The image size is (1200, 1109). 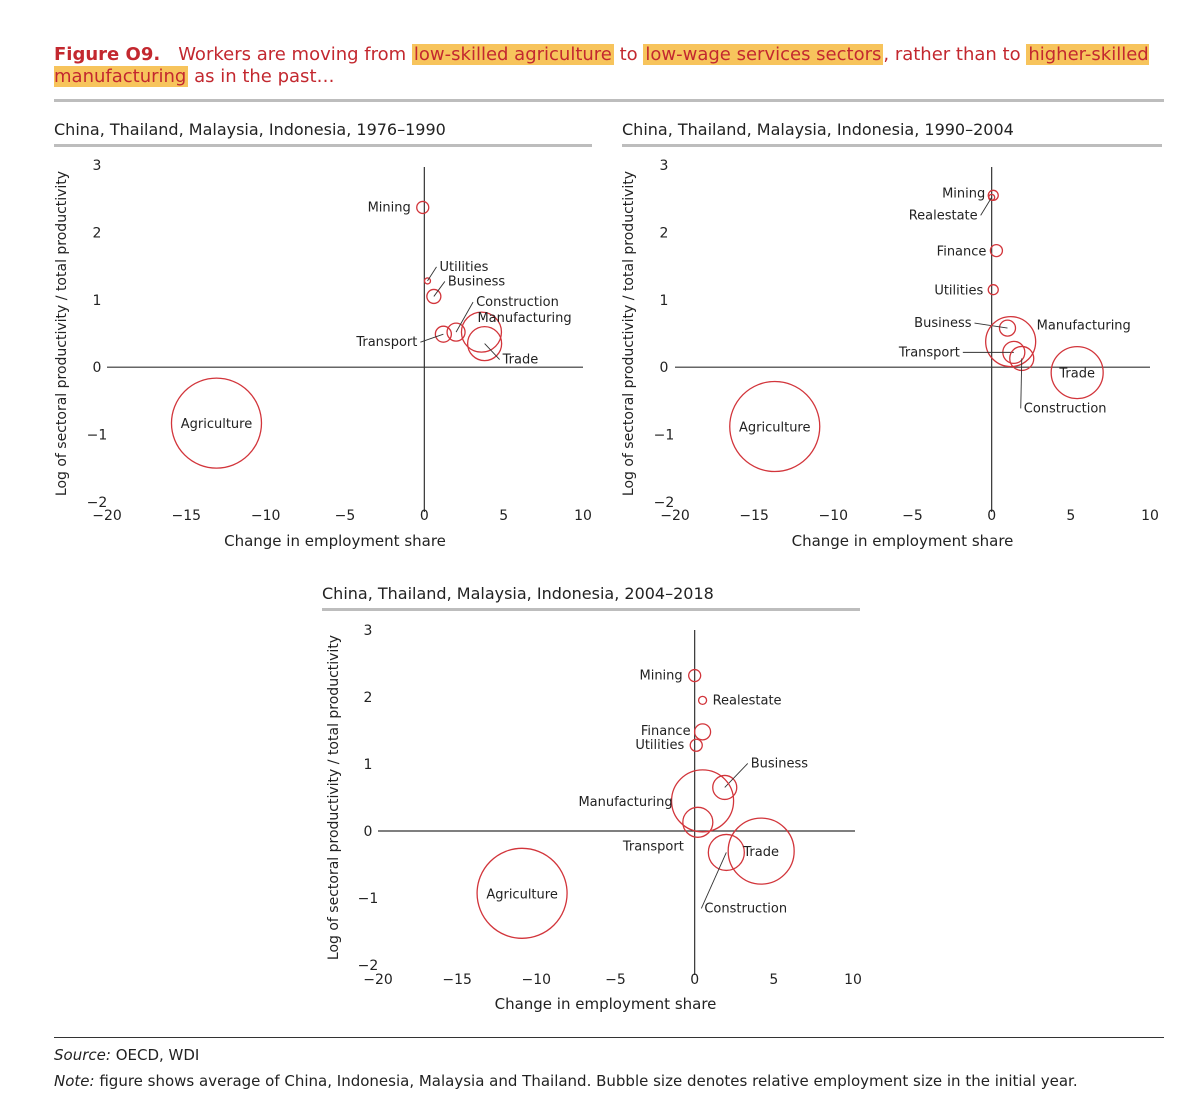 I want to click on footer-rule, so click(x=609, y=1037).